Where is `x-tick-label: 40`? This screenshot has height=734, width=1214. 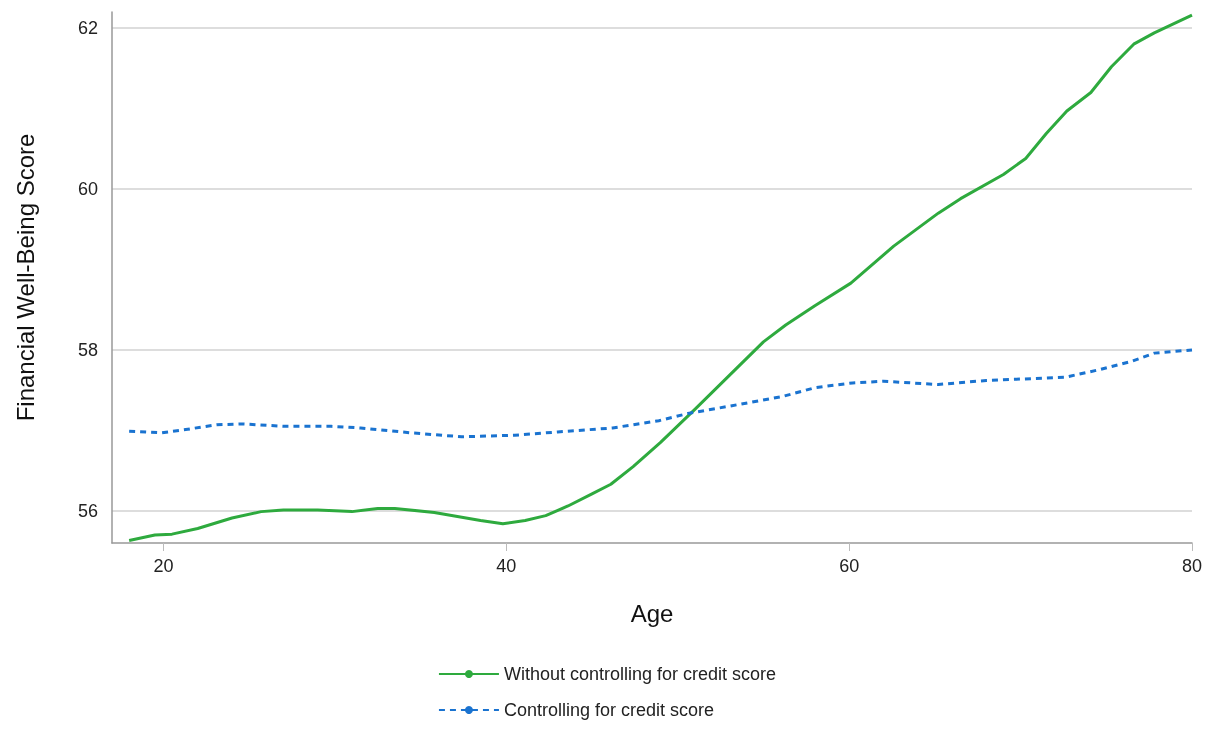
x-tick-label: 40 is located at coordinates (506, 566).